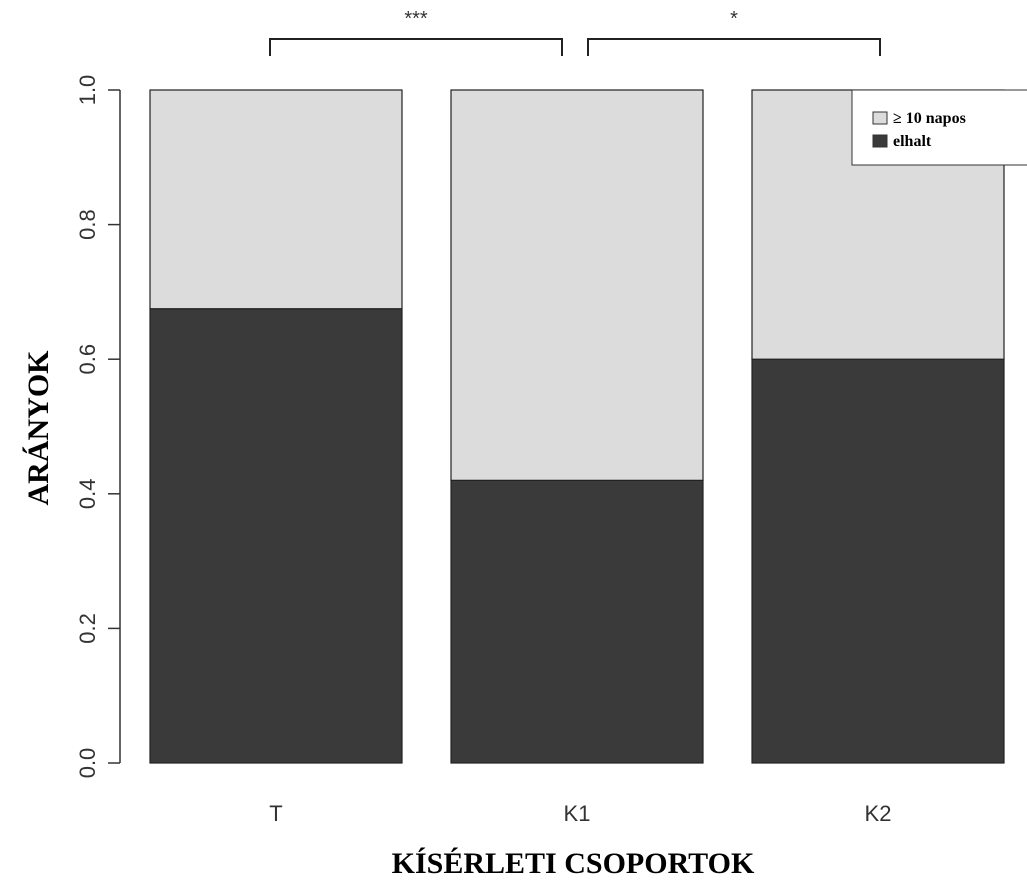 The width and height of the screenshot is (1027, 885). I want to click on legend-label-napos: ≥ 10 napos, so click(929, 118).